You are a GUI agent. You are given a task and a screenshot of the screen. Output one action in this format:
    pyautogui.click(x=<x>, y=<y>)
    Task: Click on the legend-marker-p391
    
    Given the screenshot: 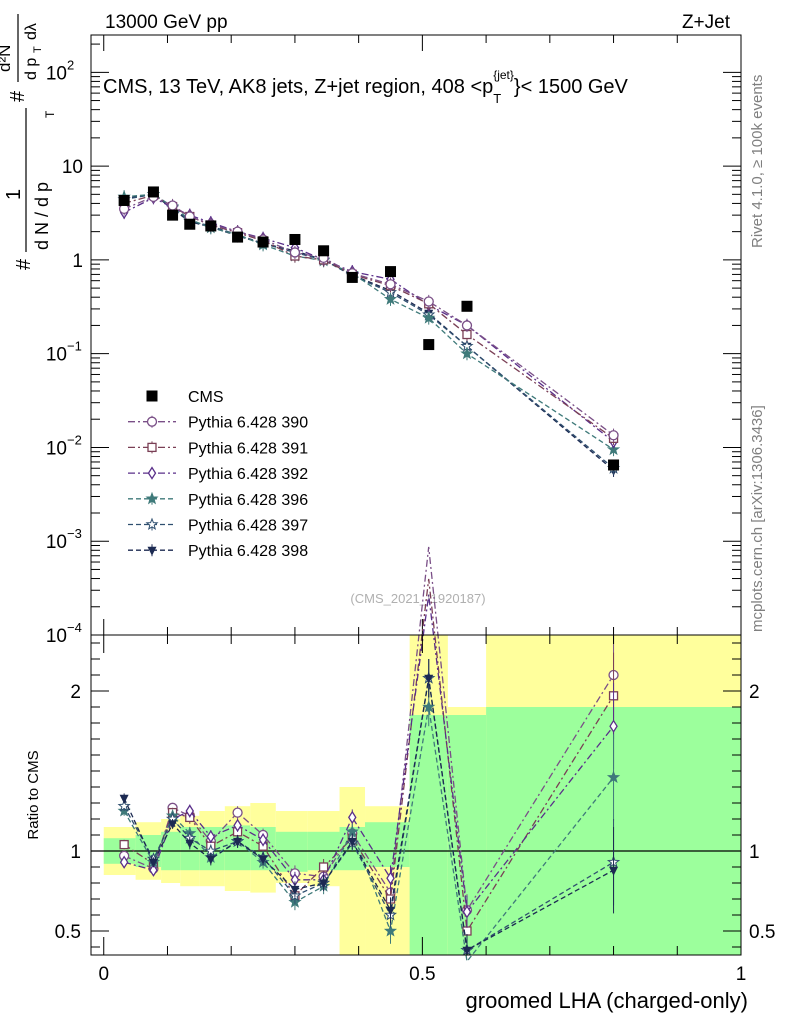 What is the action you would take?
    pyautogui.click(x=152, y=447)
    